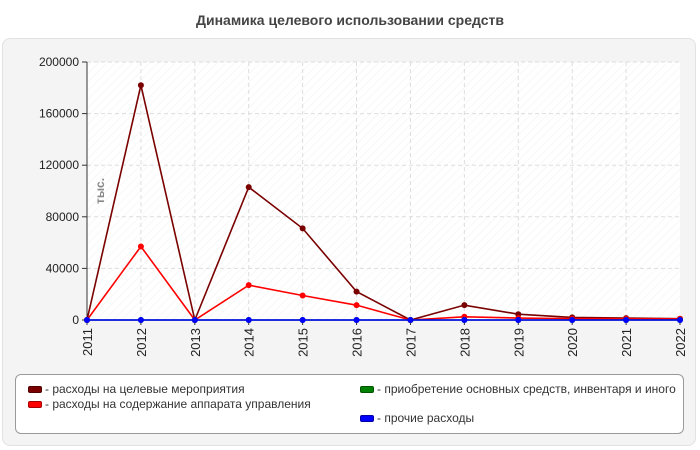 The width and height of the screenshot is (700, 450). I want to click on x-tick-label: 2013, so click(195, 342).